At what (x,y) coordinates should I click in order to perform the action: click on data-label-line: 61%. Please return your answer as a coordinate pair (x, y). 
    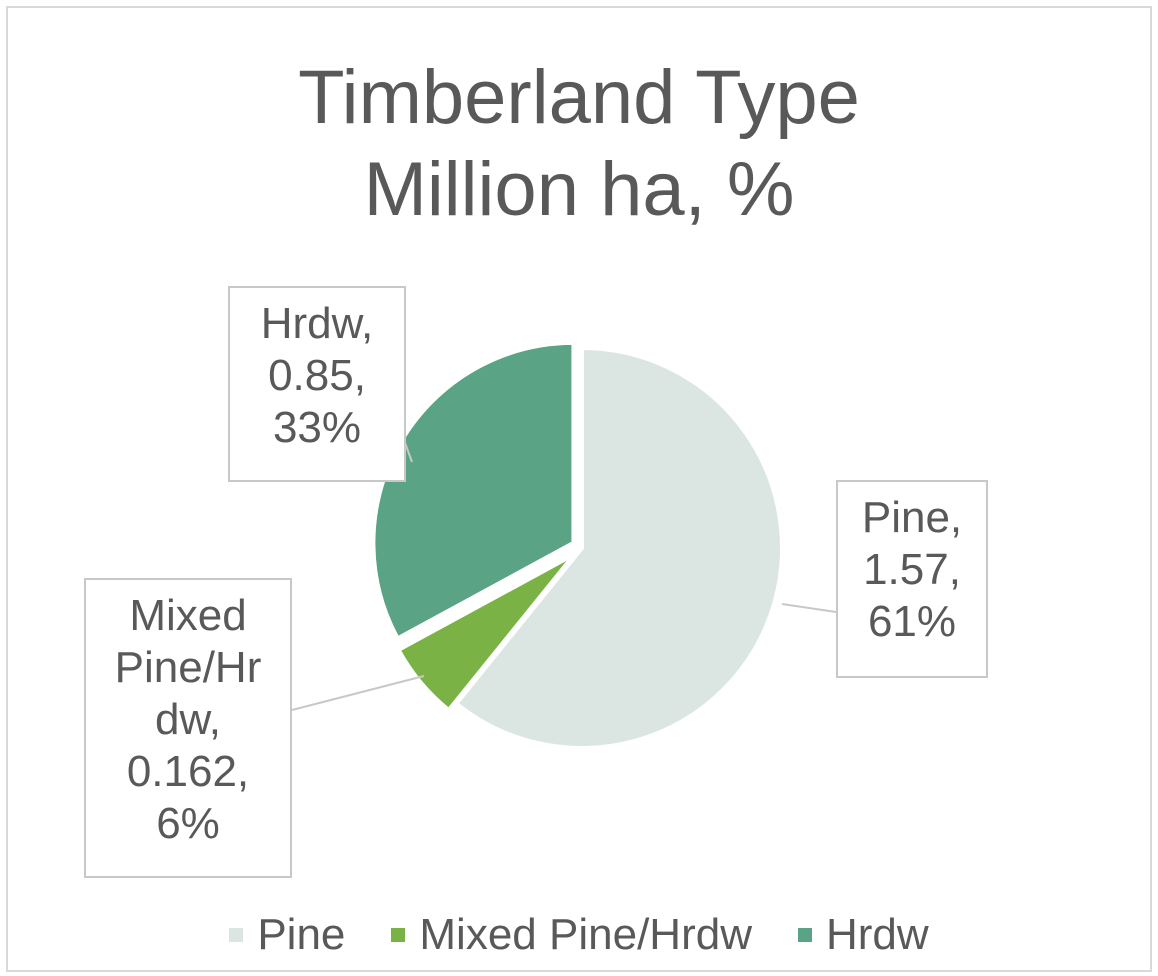
    Looking at the image, I should click on (912, 621).